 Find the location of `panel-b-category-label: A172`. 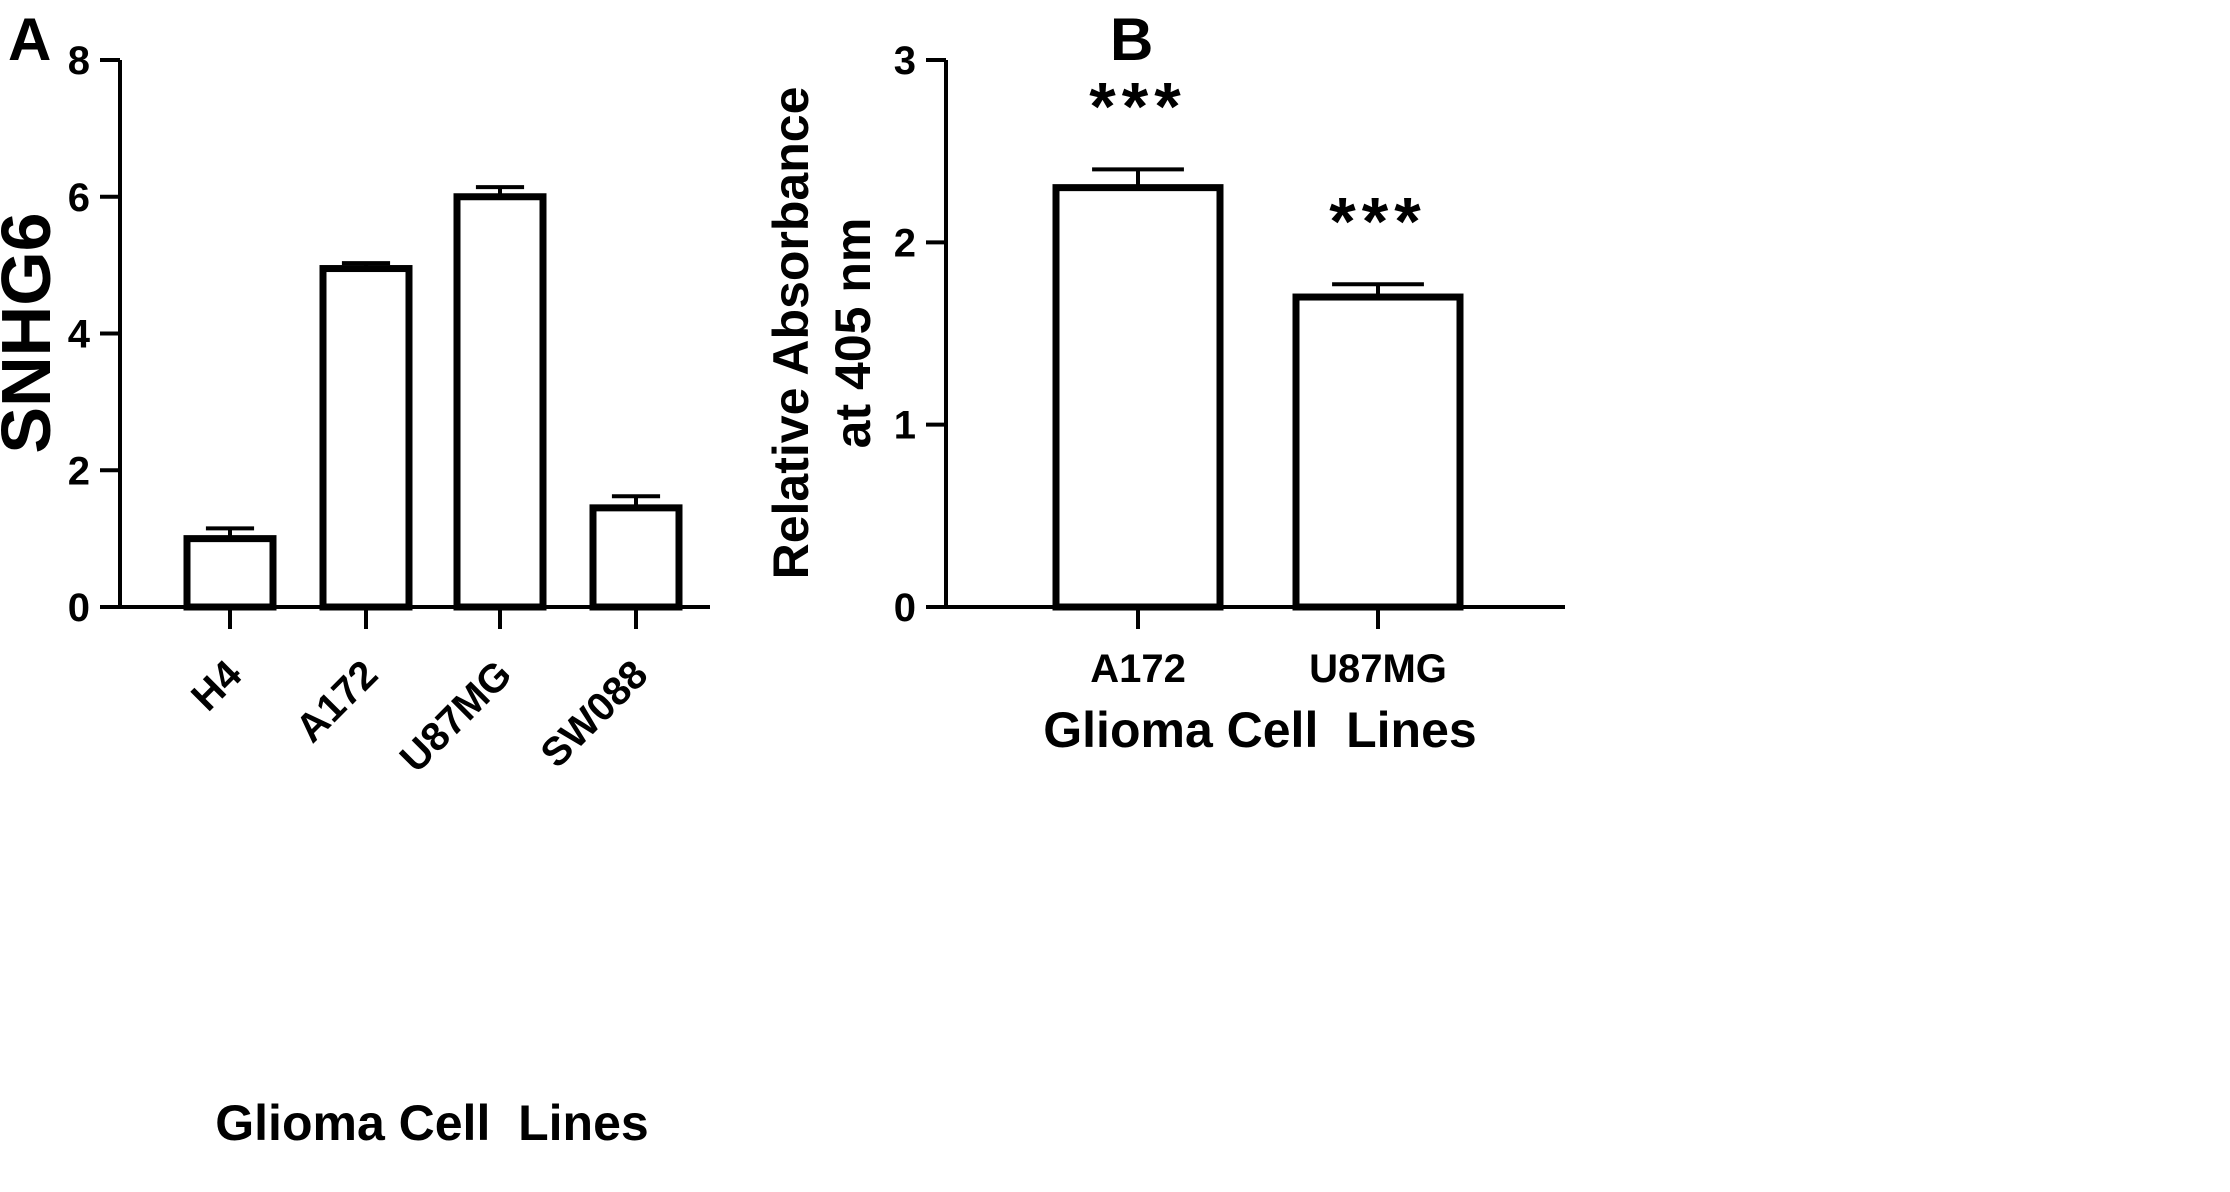

panel-b-category-label: A172 is located at coordinates (1138, 669).